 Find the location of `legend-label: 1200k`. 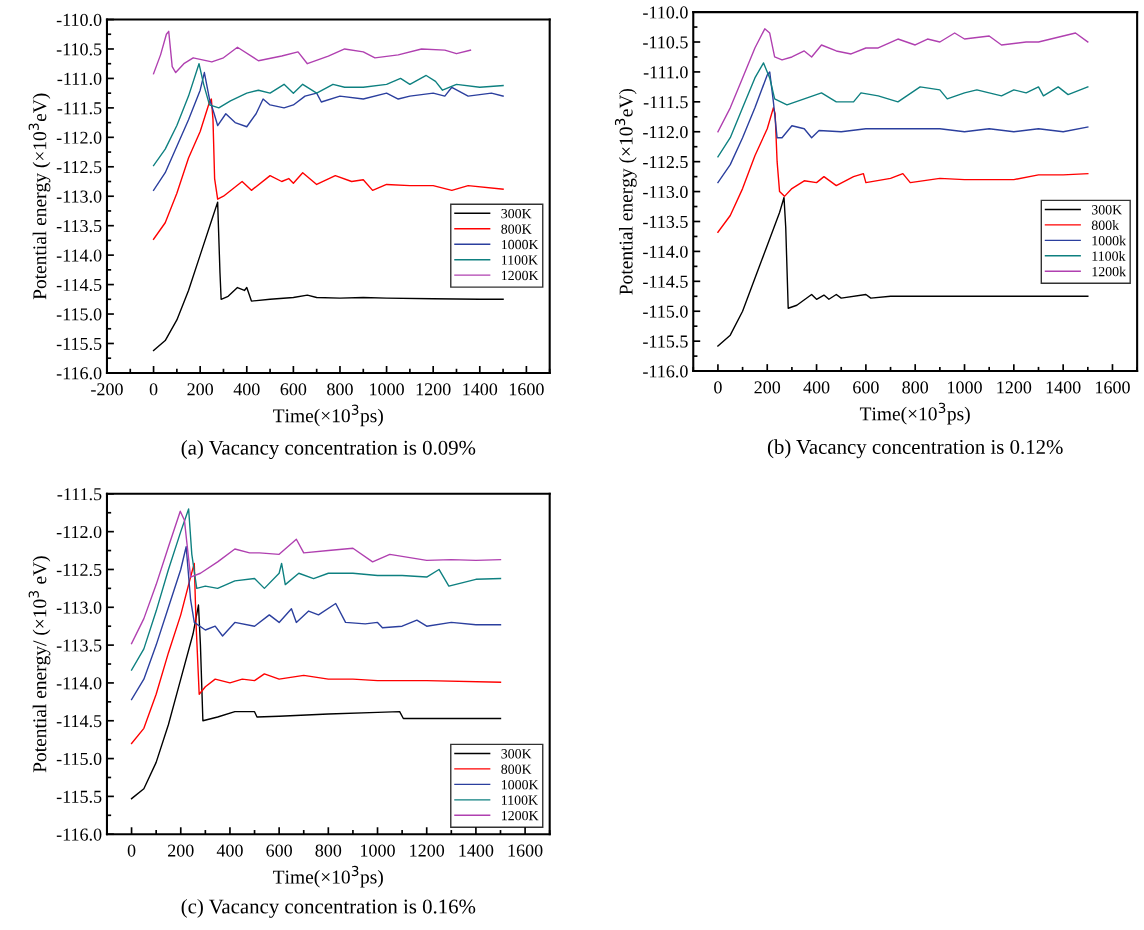

legend-label: 1200k is located at coordinates (1109, 271).